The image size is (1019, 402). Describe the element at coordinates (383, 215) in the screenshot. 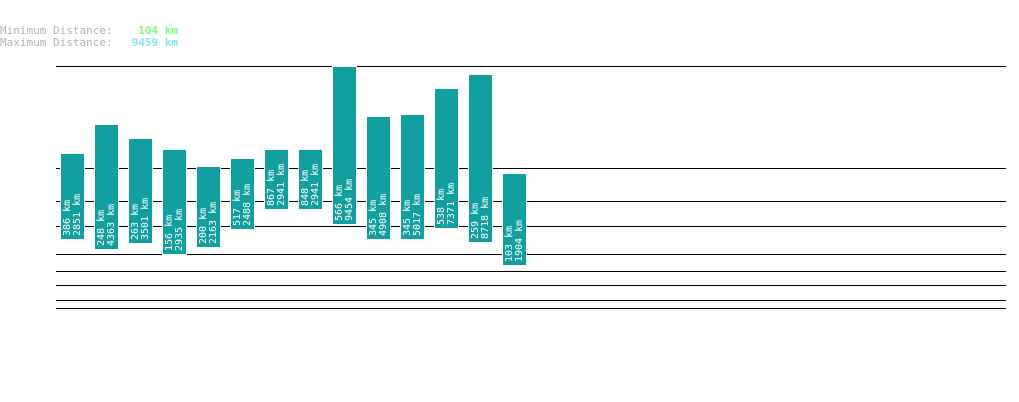

I see `bar-10-label-high: 4908 km` at that location.